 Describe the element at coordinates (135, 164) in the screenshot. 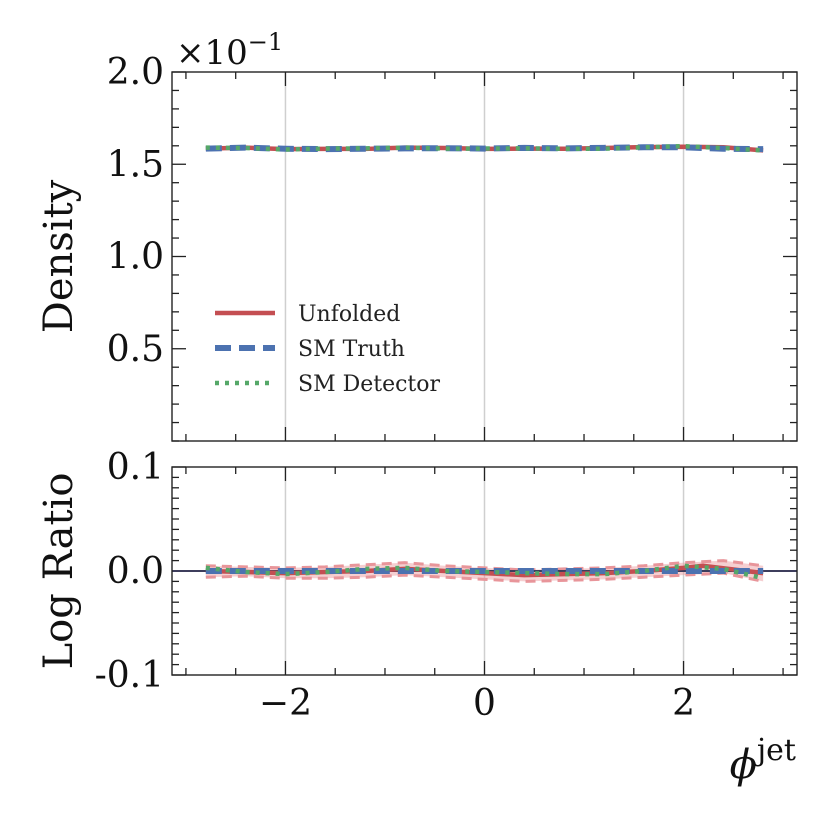

I see `y-tick-label: 1.5` at that location.